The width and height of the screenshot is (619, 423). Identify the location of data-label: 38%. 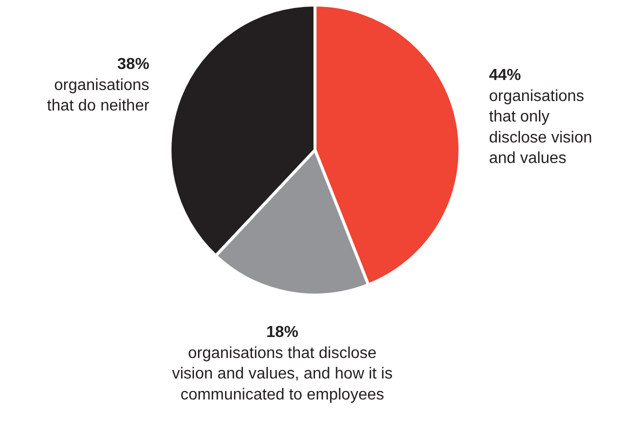
(133, 64).